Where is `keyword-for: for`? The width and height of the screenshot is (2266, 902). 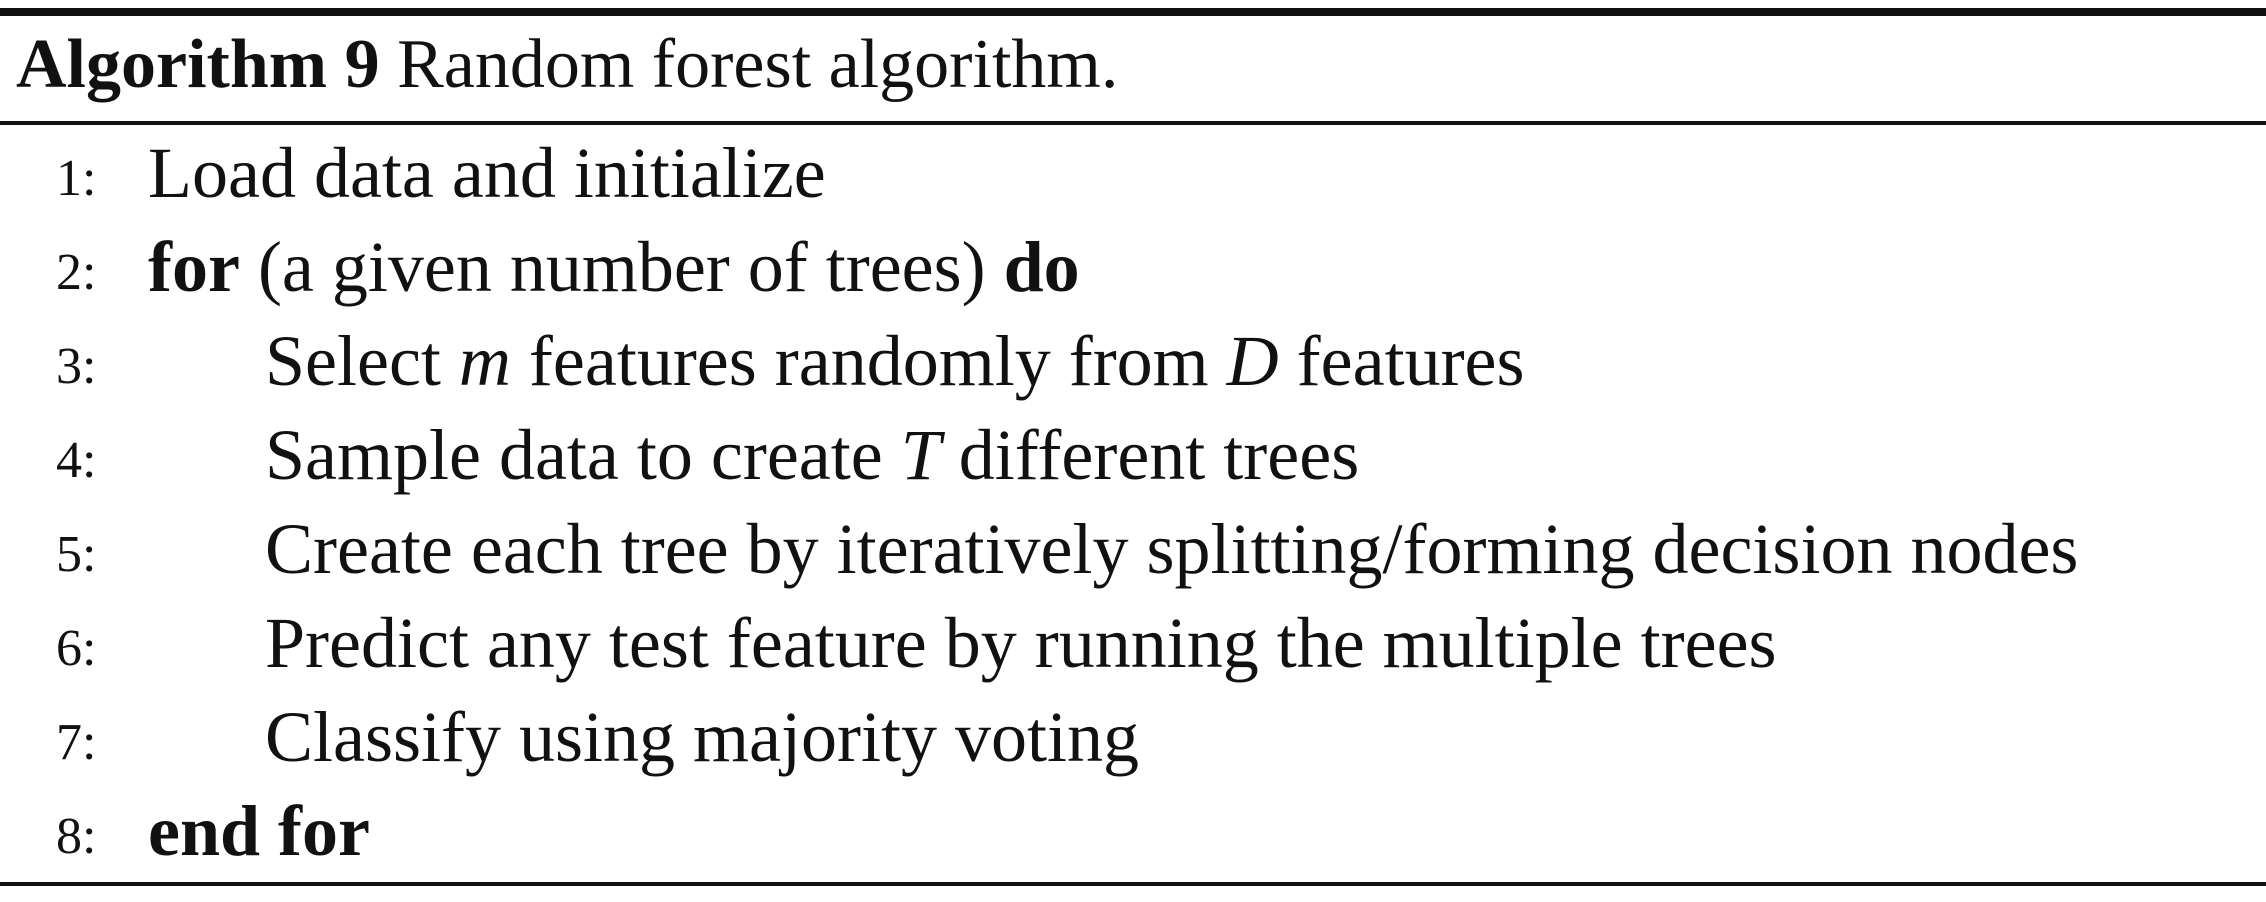
keyword-for: for is located at coordinates (194, 267).